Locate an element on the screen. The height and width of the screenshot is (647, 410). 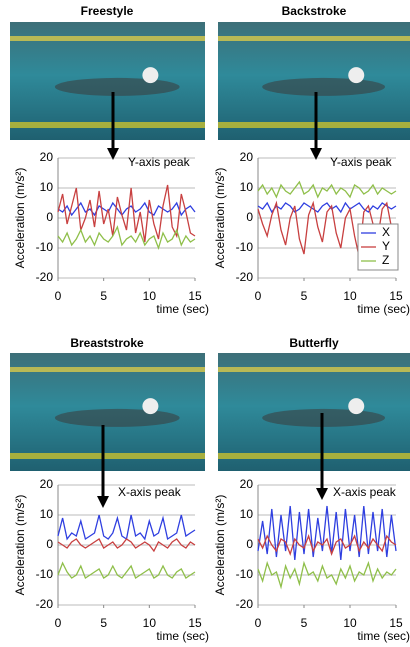
legend-label: Y is located at coordinates (386, 246).